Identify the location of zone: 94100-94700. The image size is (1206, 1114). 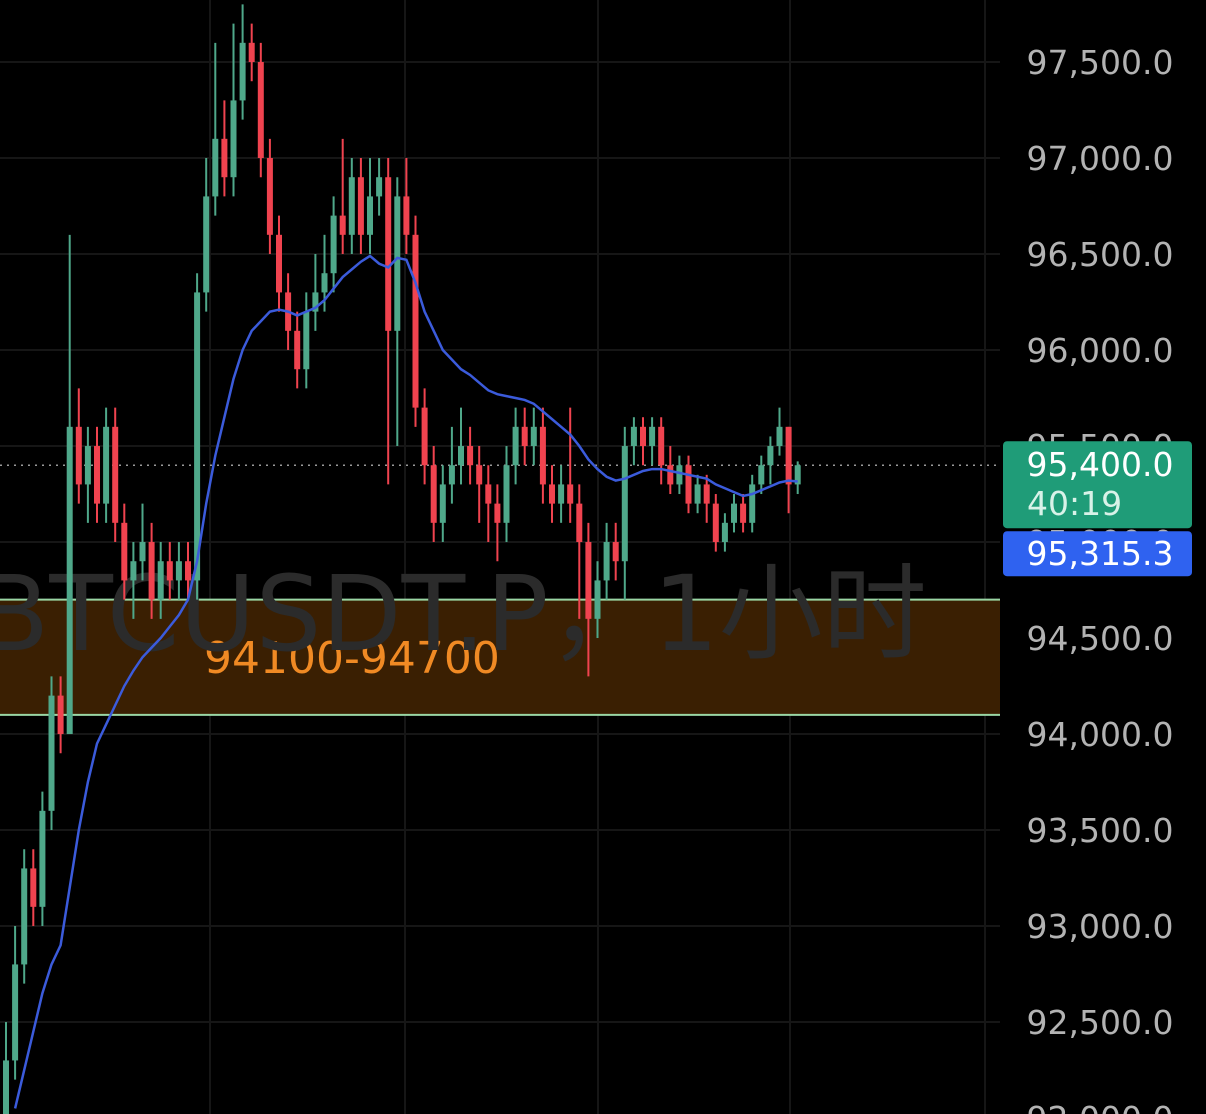
(500, 657).